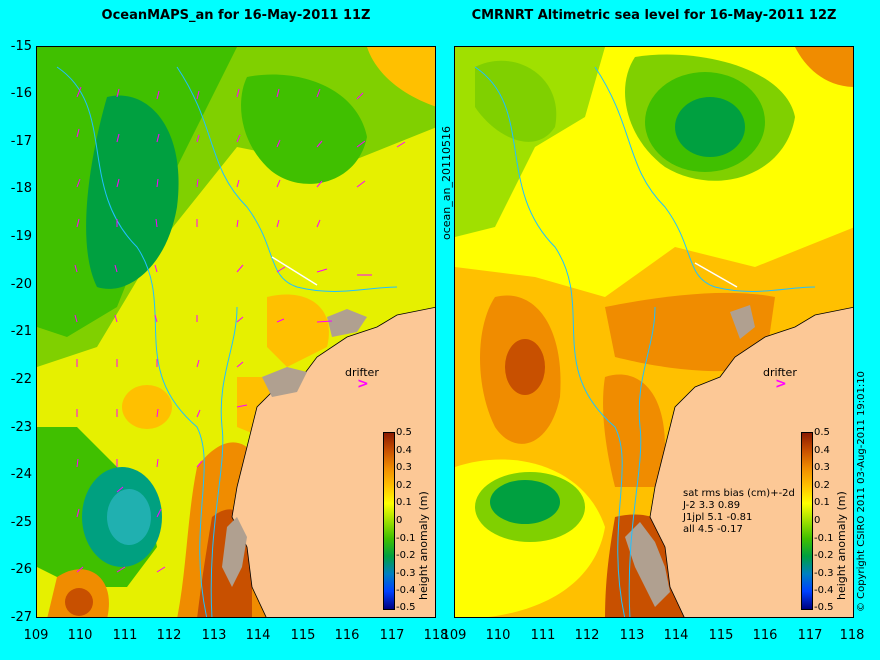 This screenshot has width=880, height=660. I want to click on stats-header: sat rms bias (cm)+-2d, so click(739, 493).